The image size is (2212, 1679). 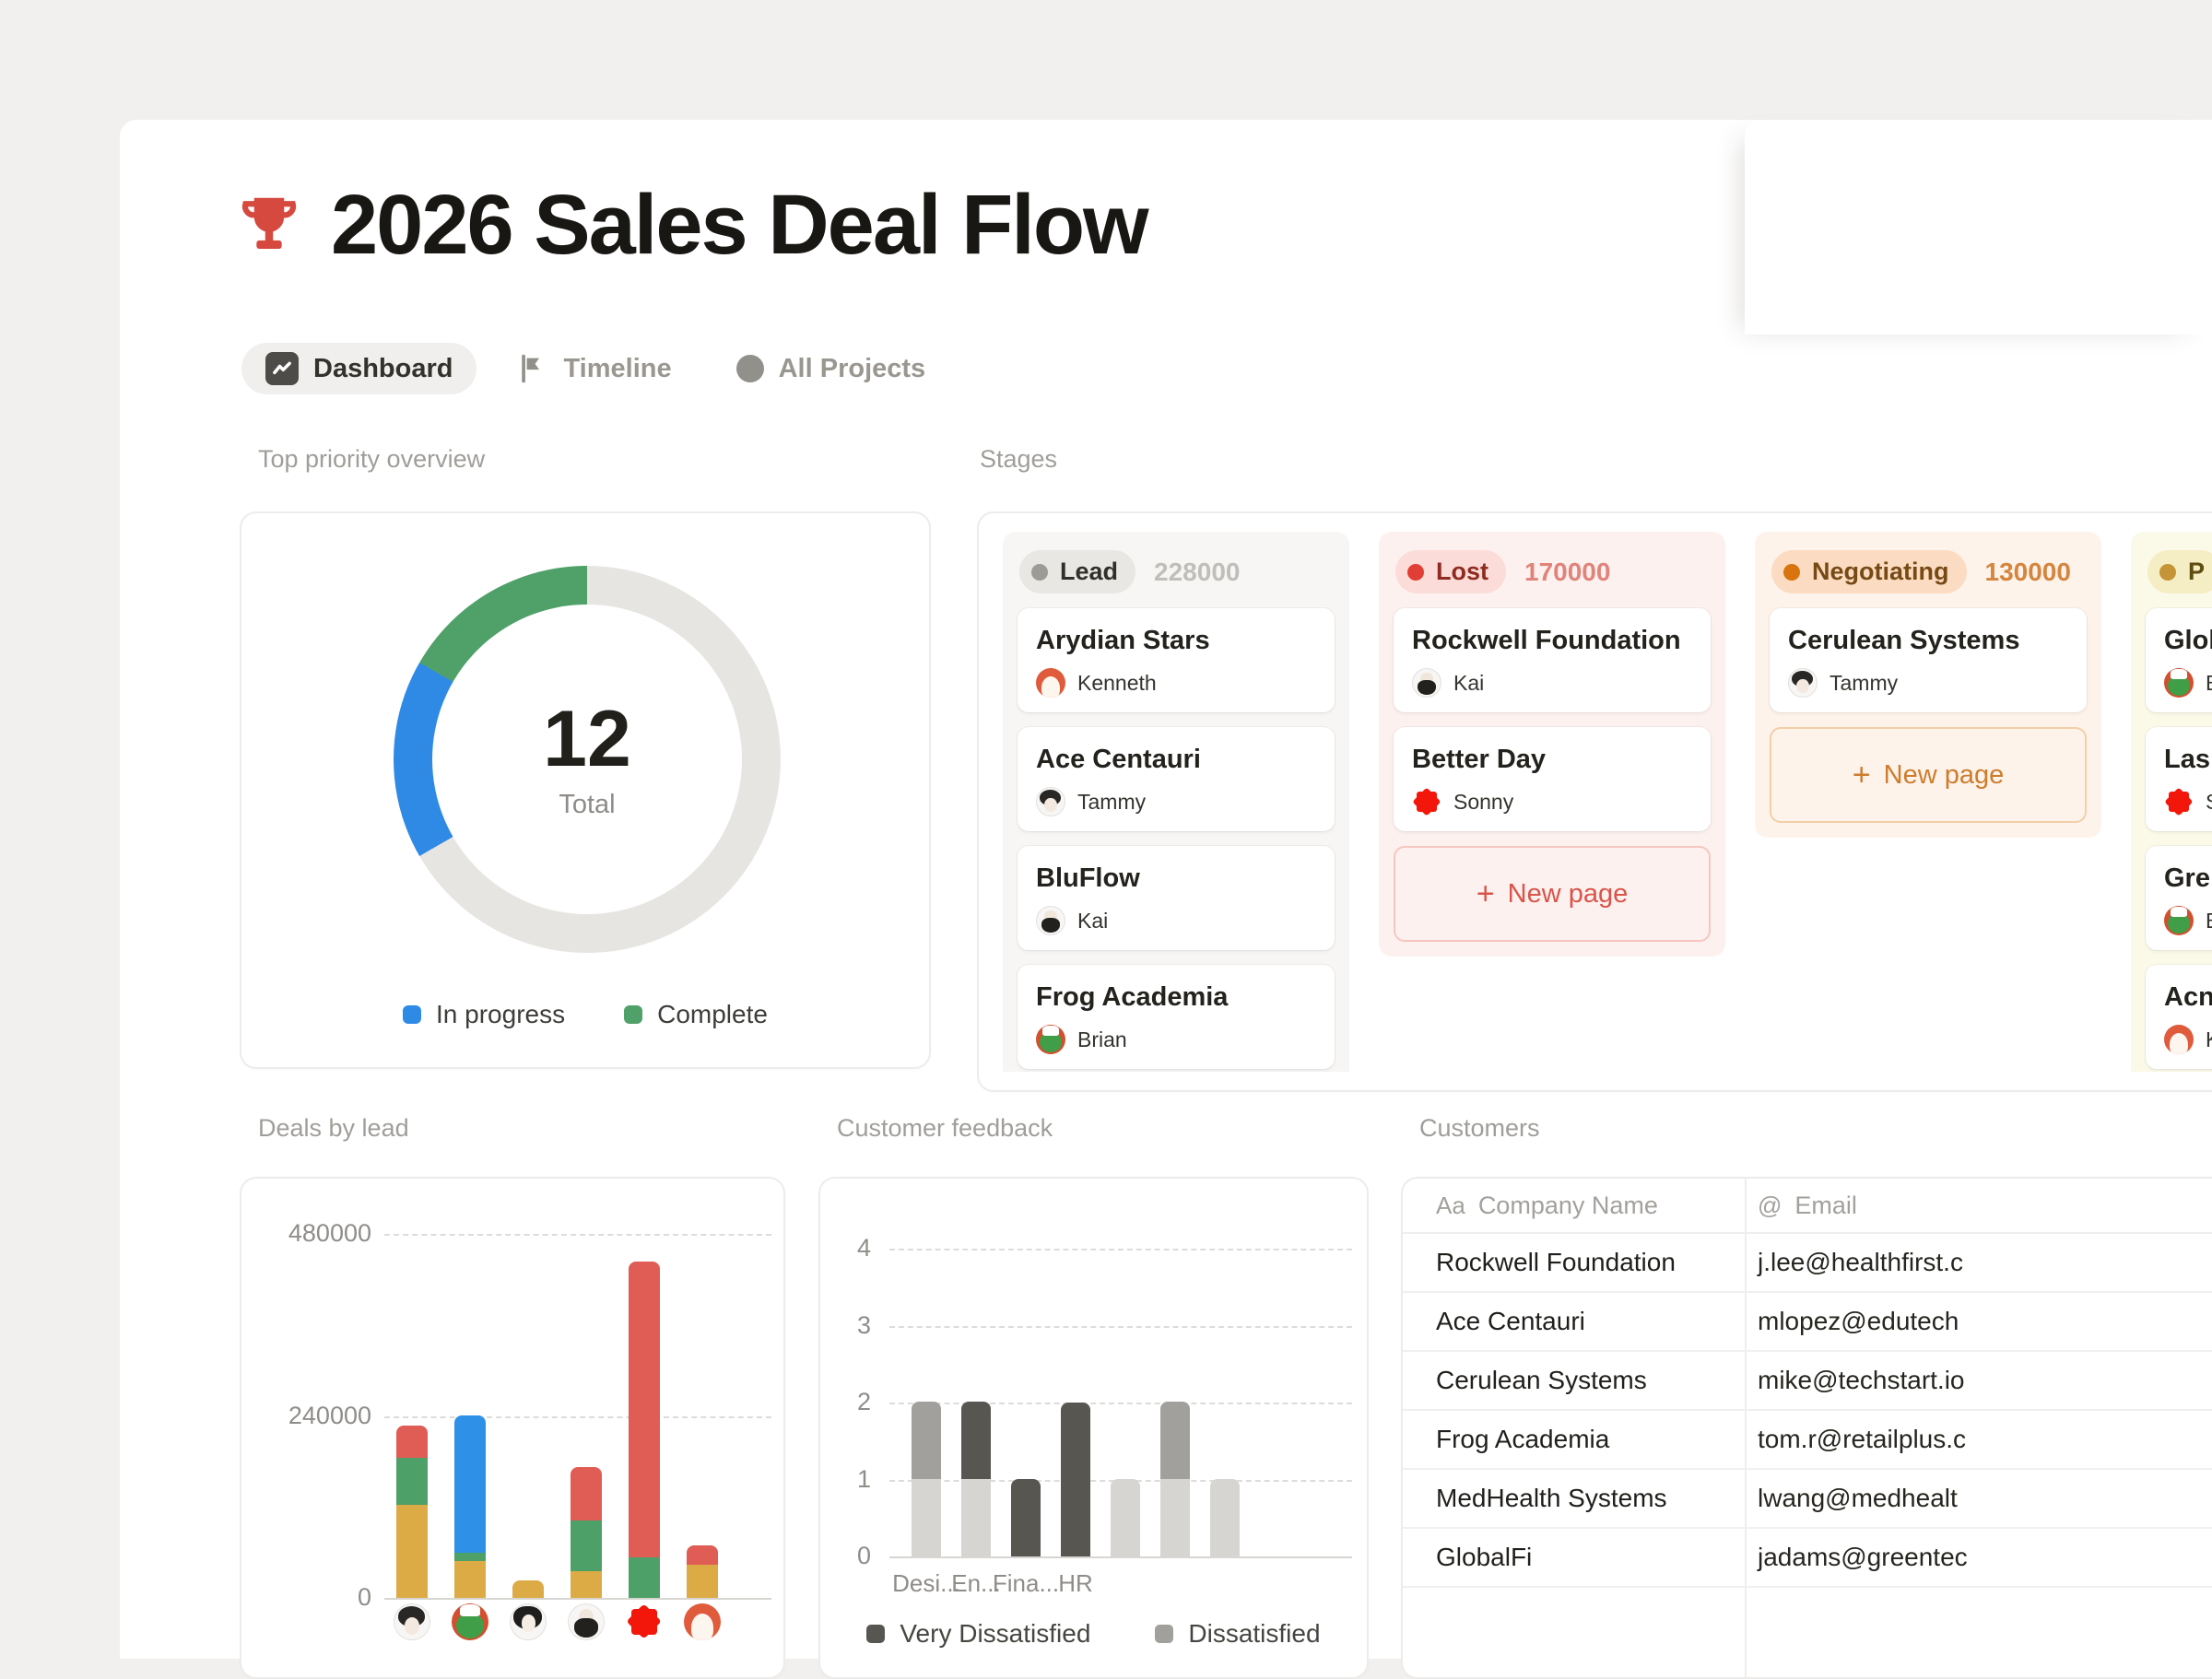 I want to click on table-row-frog-academia: Frog Academia tom.r@retailplus.c, so click(x=1807, y=1440).